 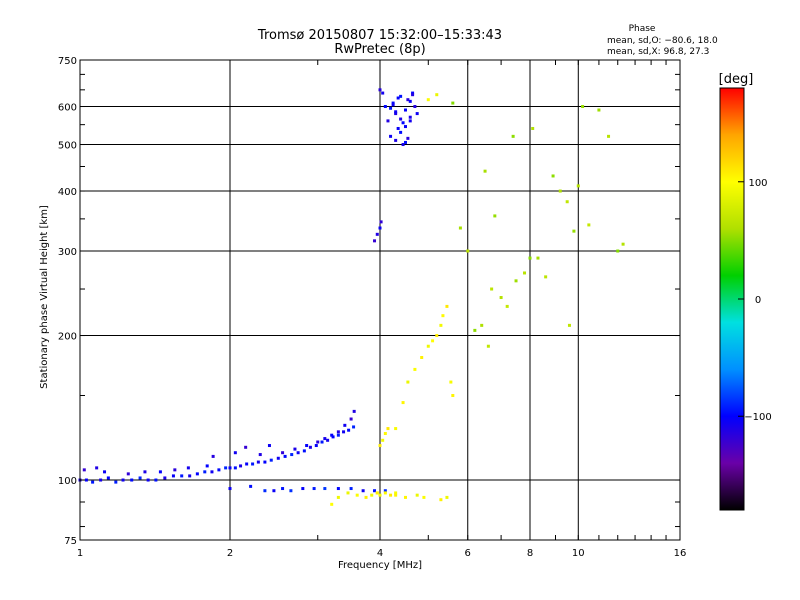 What do you see at coordinates (80, 553) in the screenshot?
I see `x-tick-label: 1` at bounding box center [80, 553].